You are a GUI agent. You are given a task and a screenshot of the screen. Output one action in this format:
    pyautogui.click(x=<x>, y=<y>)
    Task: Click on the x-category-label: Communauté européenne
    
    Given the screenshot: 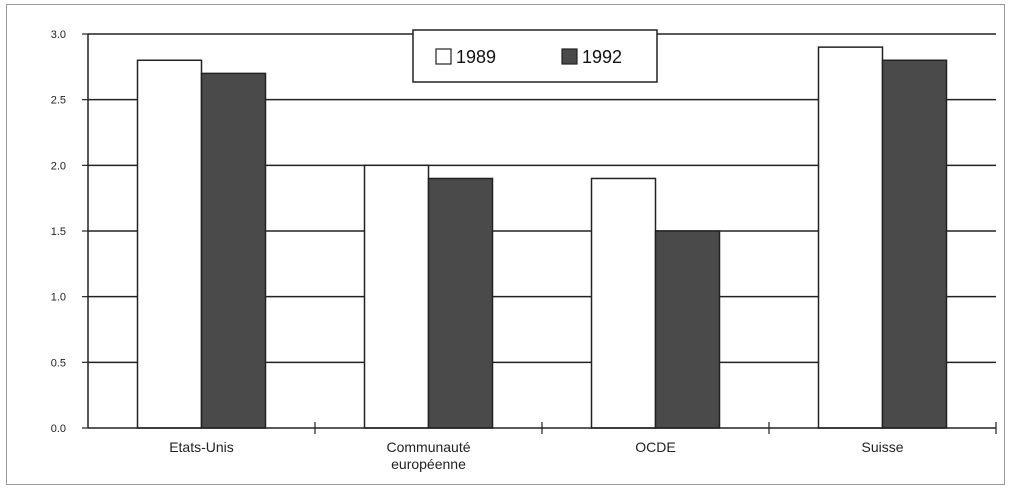 What is the action you would take?
    pyautogui.click(x=428, y=455)
    